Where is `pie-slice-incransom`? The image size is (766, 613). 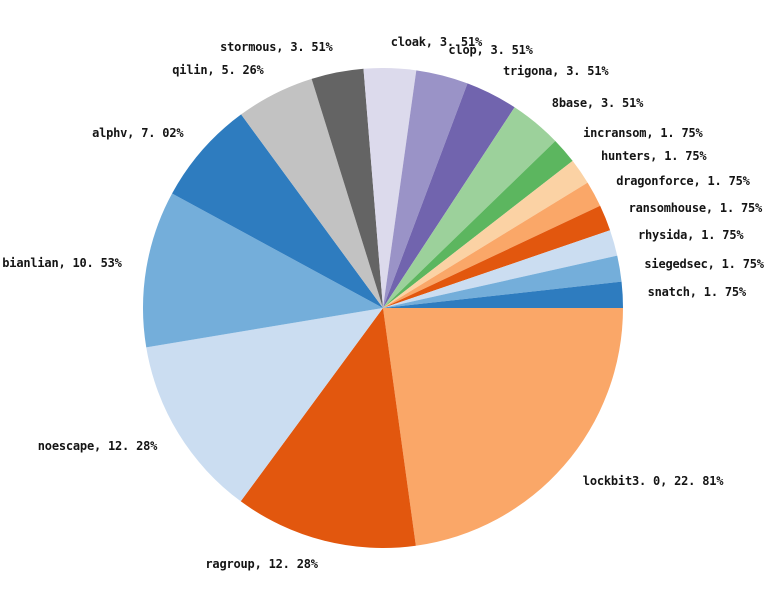 pie-slice-incransom is located at coordinates (478, 224).